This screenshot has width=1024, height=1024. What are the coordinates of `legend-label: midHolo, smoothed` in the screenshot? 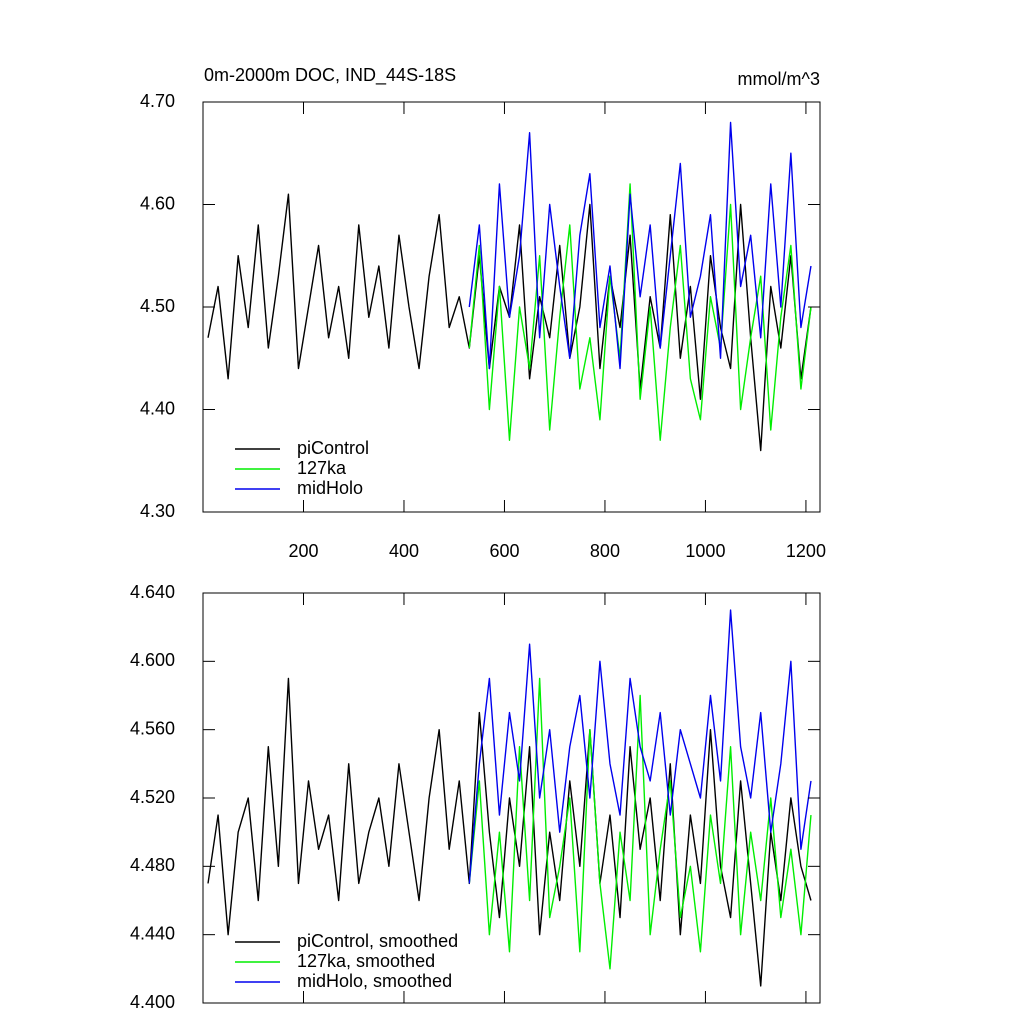 It's located at (374, 981).